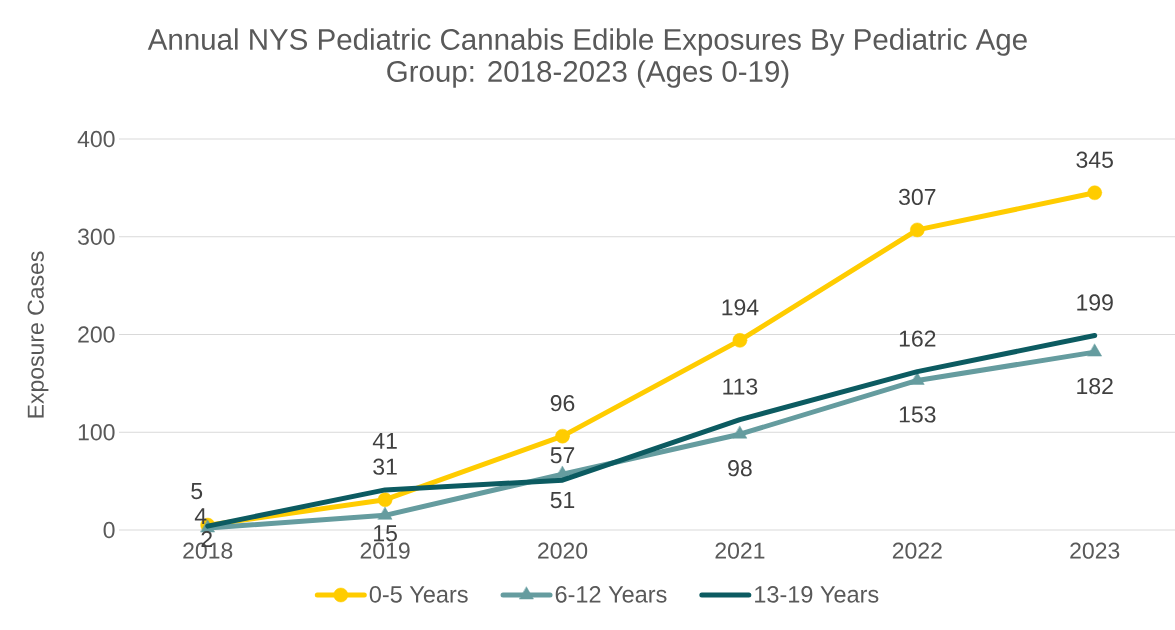 The width and height of the screenshot is (1175, 630). Describe the element at coordinates (96, 236) in the screenshot. I see `y-tick-label: 300` at that location.